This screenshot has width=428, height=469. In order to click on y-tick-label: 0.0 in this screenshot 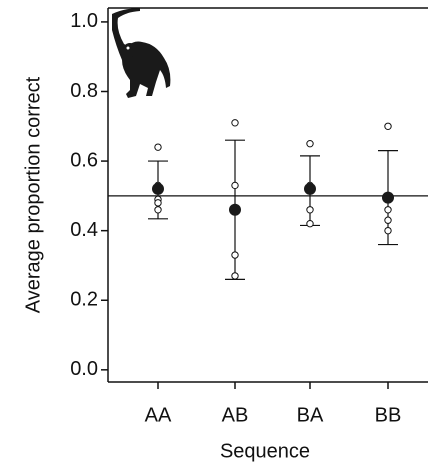, I will do `click(84, 369)`.